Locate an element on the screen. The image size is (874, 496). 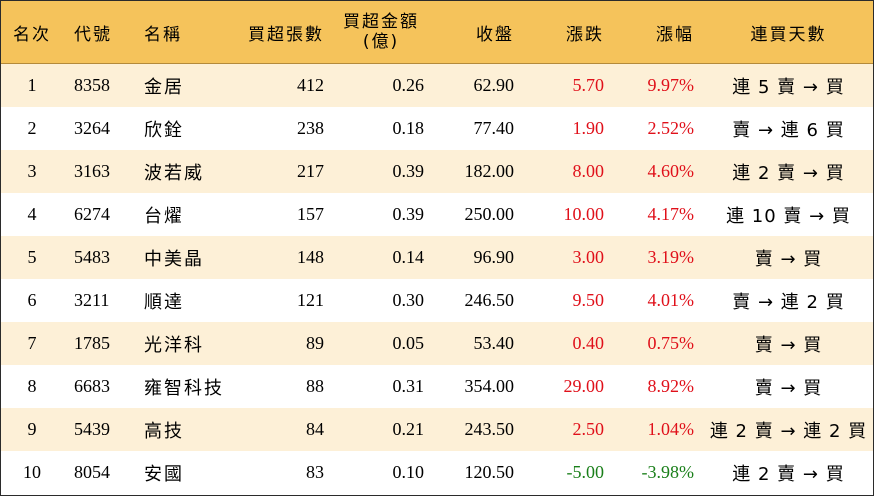
rank-cell: 2 is located at coordinates (32, 128).